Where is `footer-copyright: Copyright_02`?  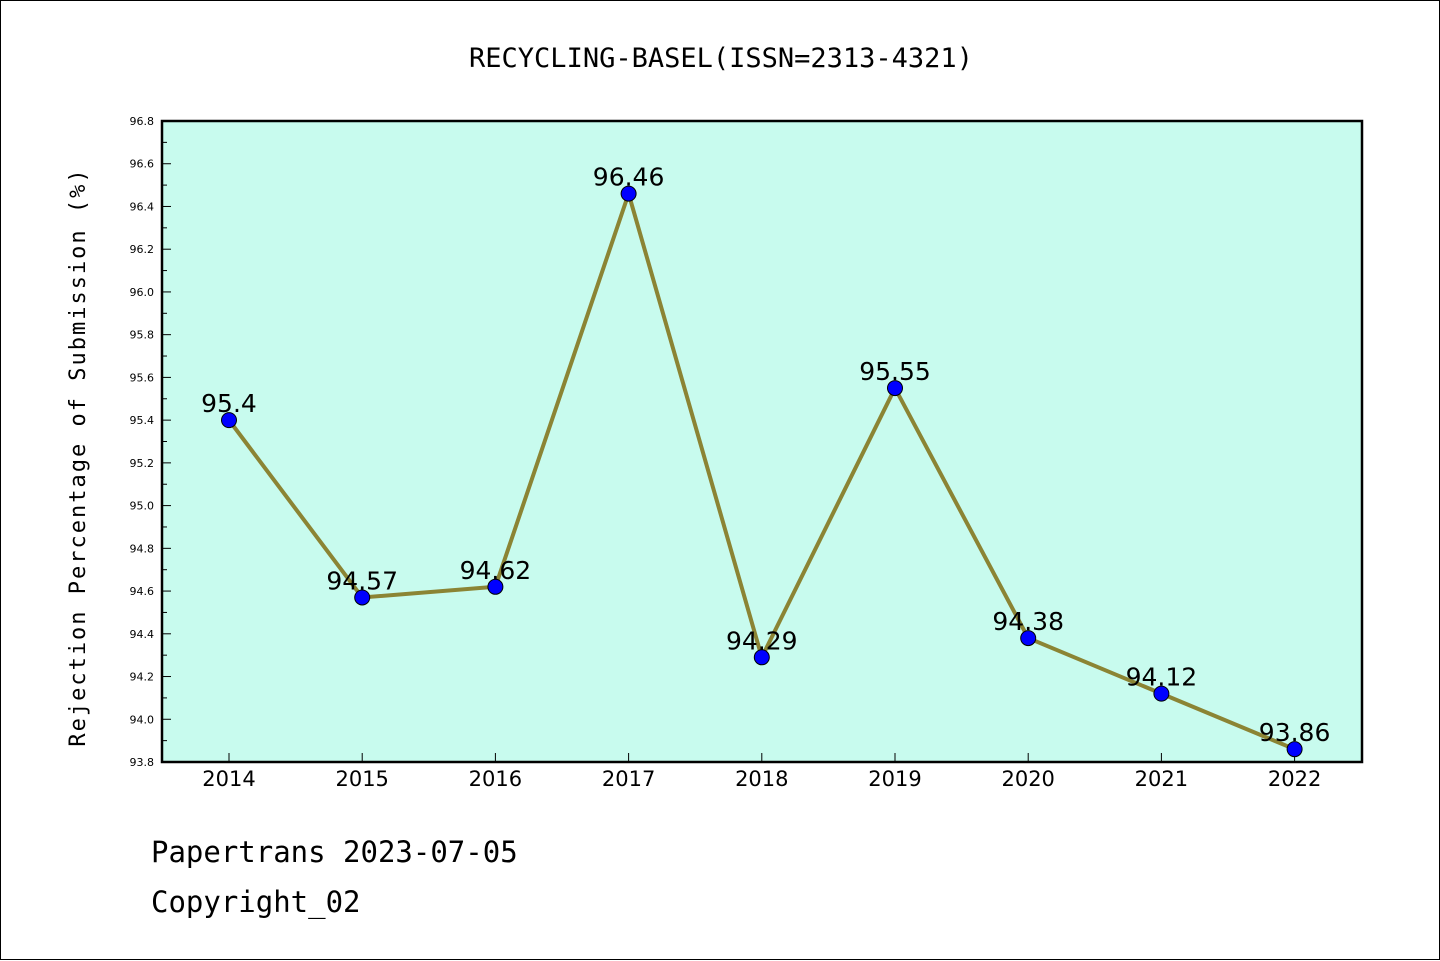 footer-copyright: Copyright_02 is located at coordinates (256, 902).